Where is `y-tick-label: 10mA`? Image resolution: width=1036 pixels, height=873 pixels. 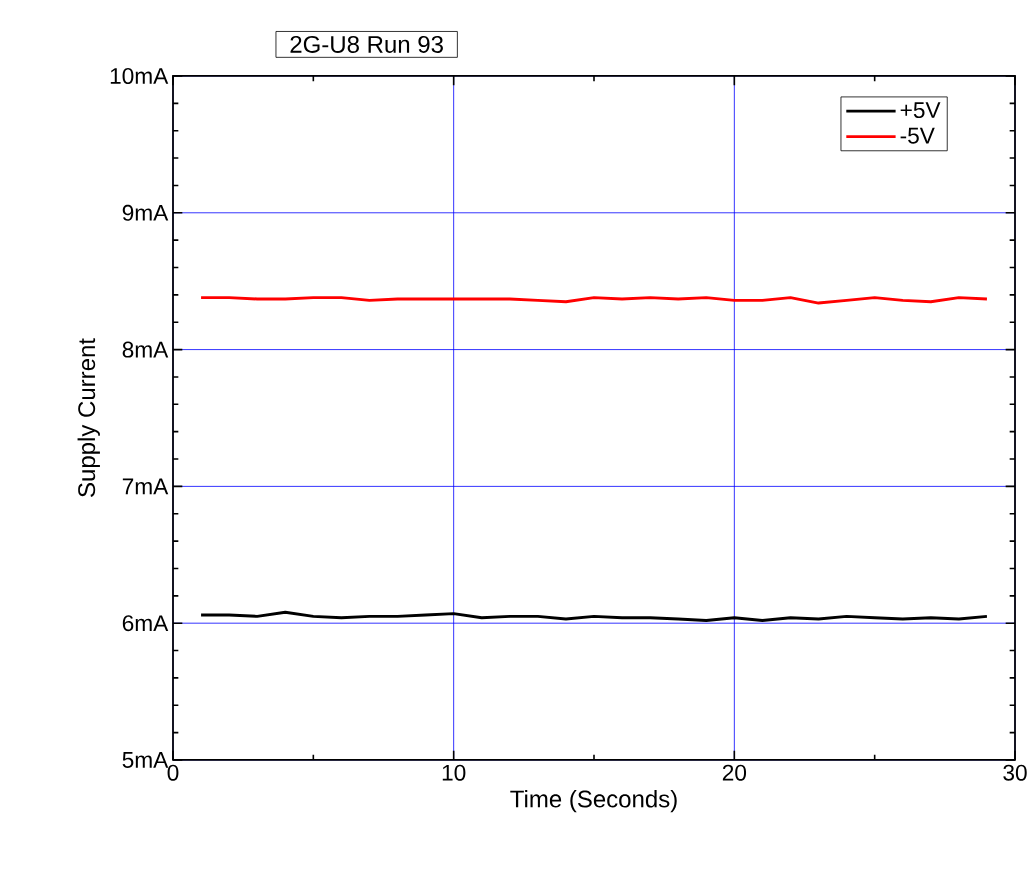
y-tick-label: 10mA is located at coordinates (139, 76).